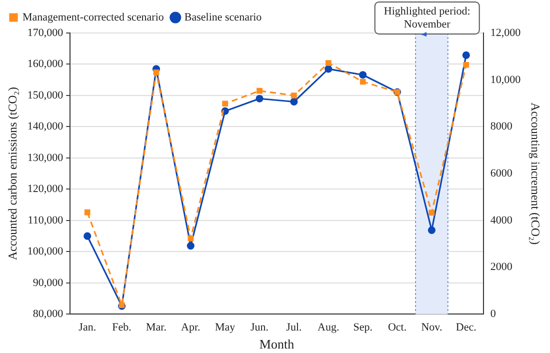  Describe the element at coordinates (45, 126) in the screenshot. I see `y-tick-label: 140,000` at that location.